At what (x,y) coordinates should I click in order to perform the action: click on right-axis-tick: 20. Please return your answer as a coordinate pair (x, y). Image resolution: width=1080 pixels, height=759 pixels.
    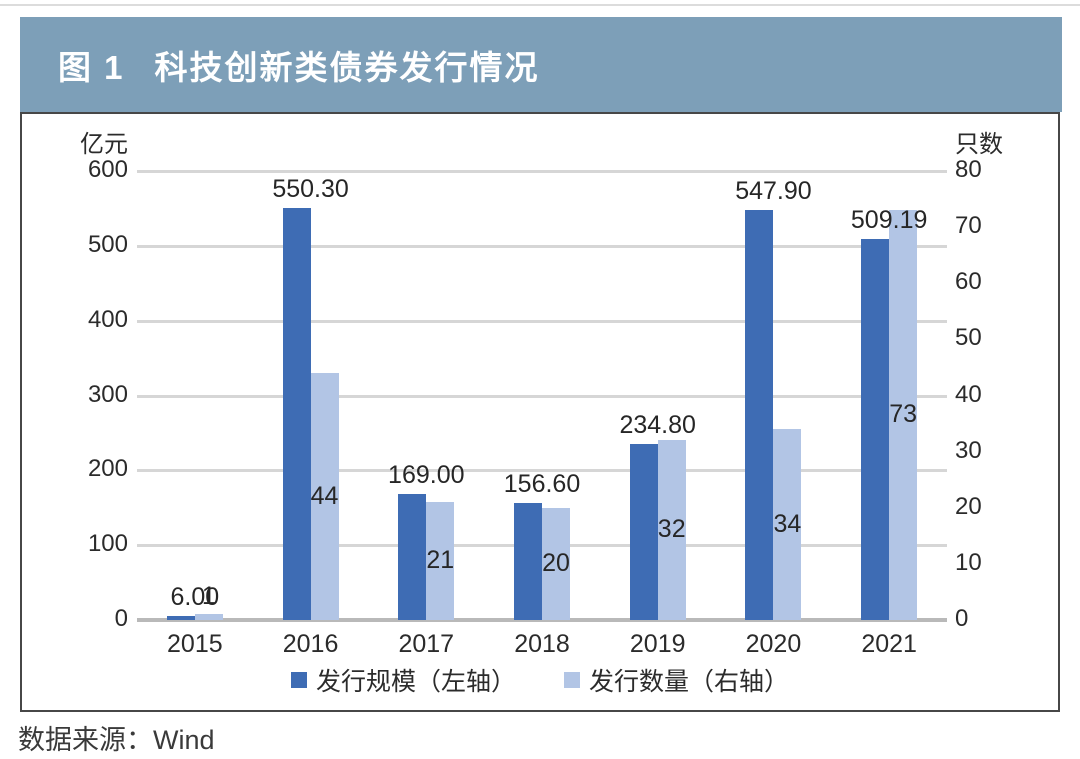
    Looking at the image, I should click on (968, 506).